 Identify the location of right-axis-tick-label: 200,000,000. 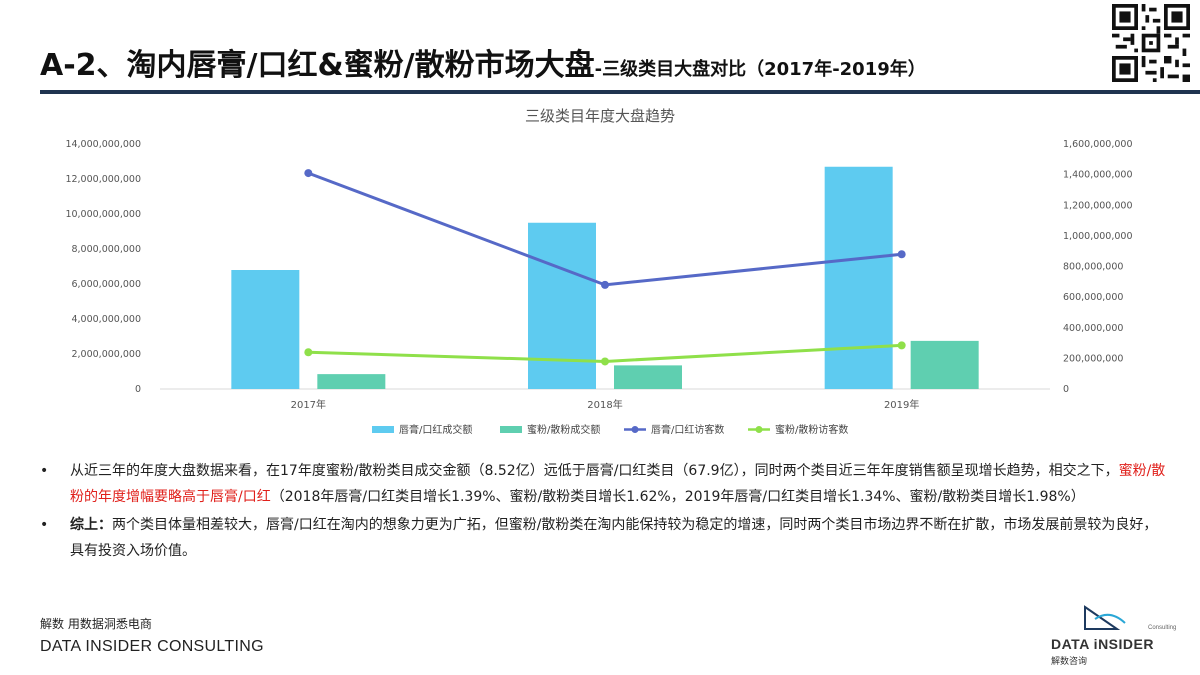
(1093, 358).